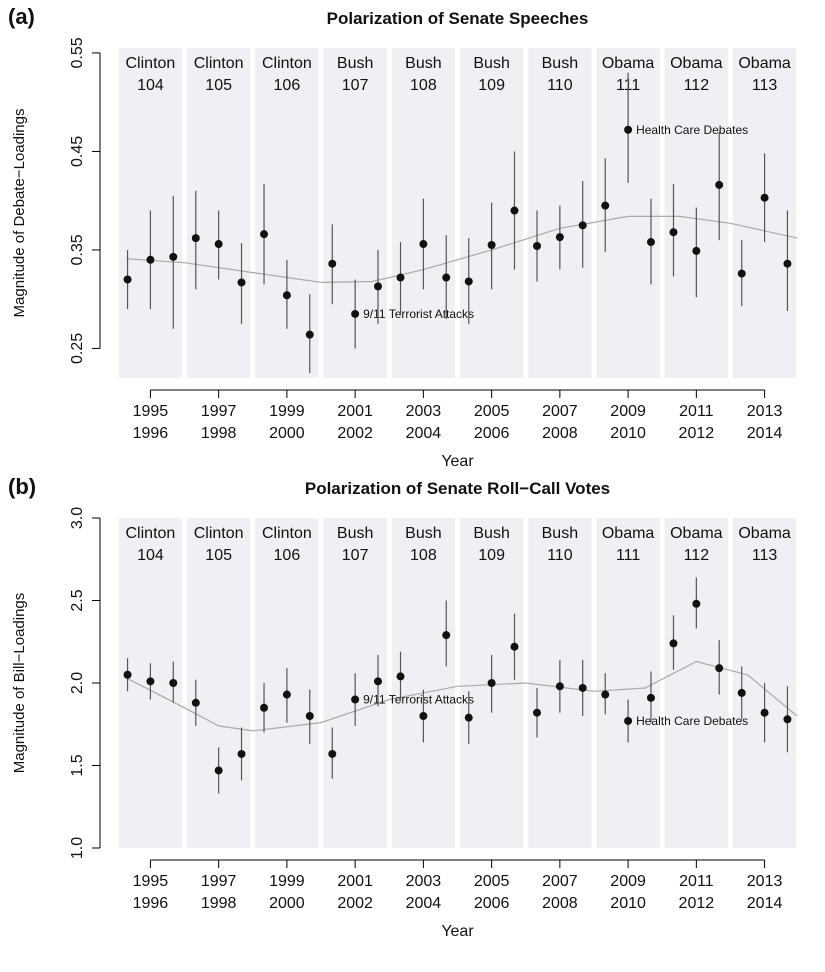 The height and width of the screenshot is (972, 825). I want to click on congress-number: 107, so click(355, 85).